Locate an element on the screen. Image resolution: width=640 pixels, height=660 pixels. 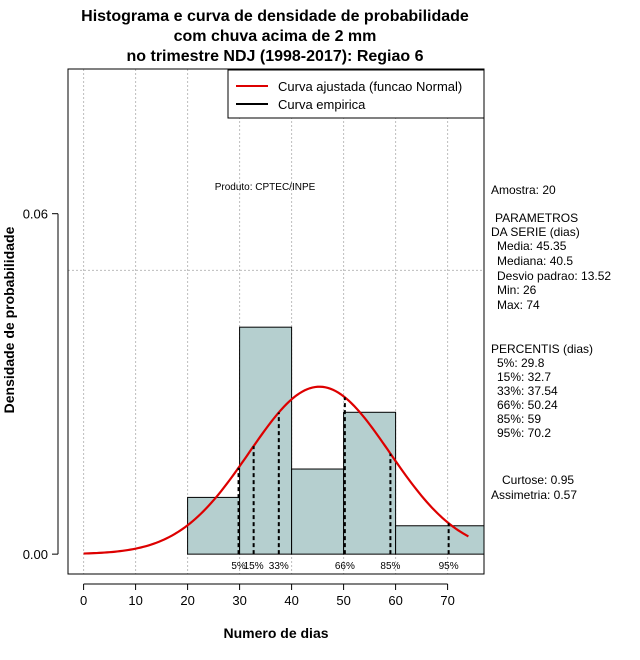
sample-size: Amostra: 20 is located at coordinates (523, 190).